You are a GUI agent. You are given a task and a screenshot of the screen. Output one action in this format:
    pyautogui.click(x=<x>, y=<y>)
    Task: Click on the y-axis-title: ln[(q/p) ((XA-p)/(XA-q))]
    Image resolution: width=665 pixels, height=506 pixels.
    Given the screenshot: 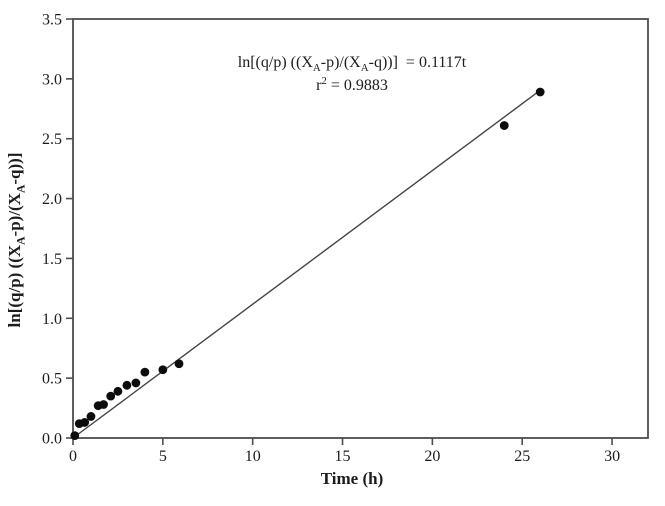 What is the action you would take?
    pyautogui.click(x=16, y=240)
    